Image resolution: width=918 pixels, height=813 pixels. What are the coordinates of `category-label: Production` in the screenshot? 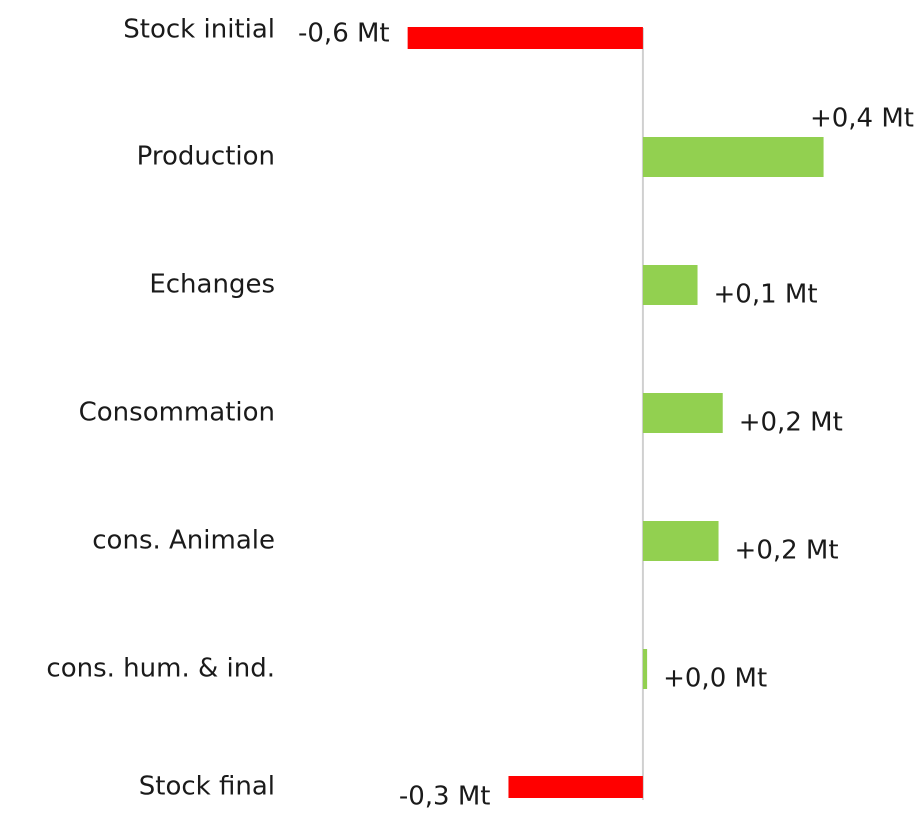 It's located at (206, 157).